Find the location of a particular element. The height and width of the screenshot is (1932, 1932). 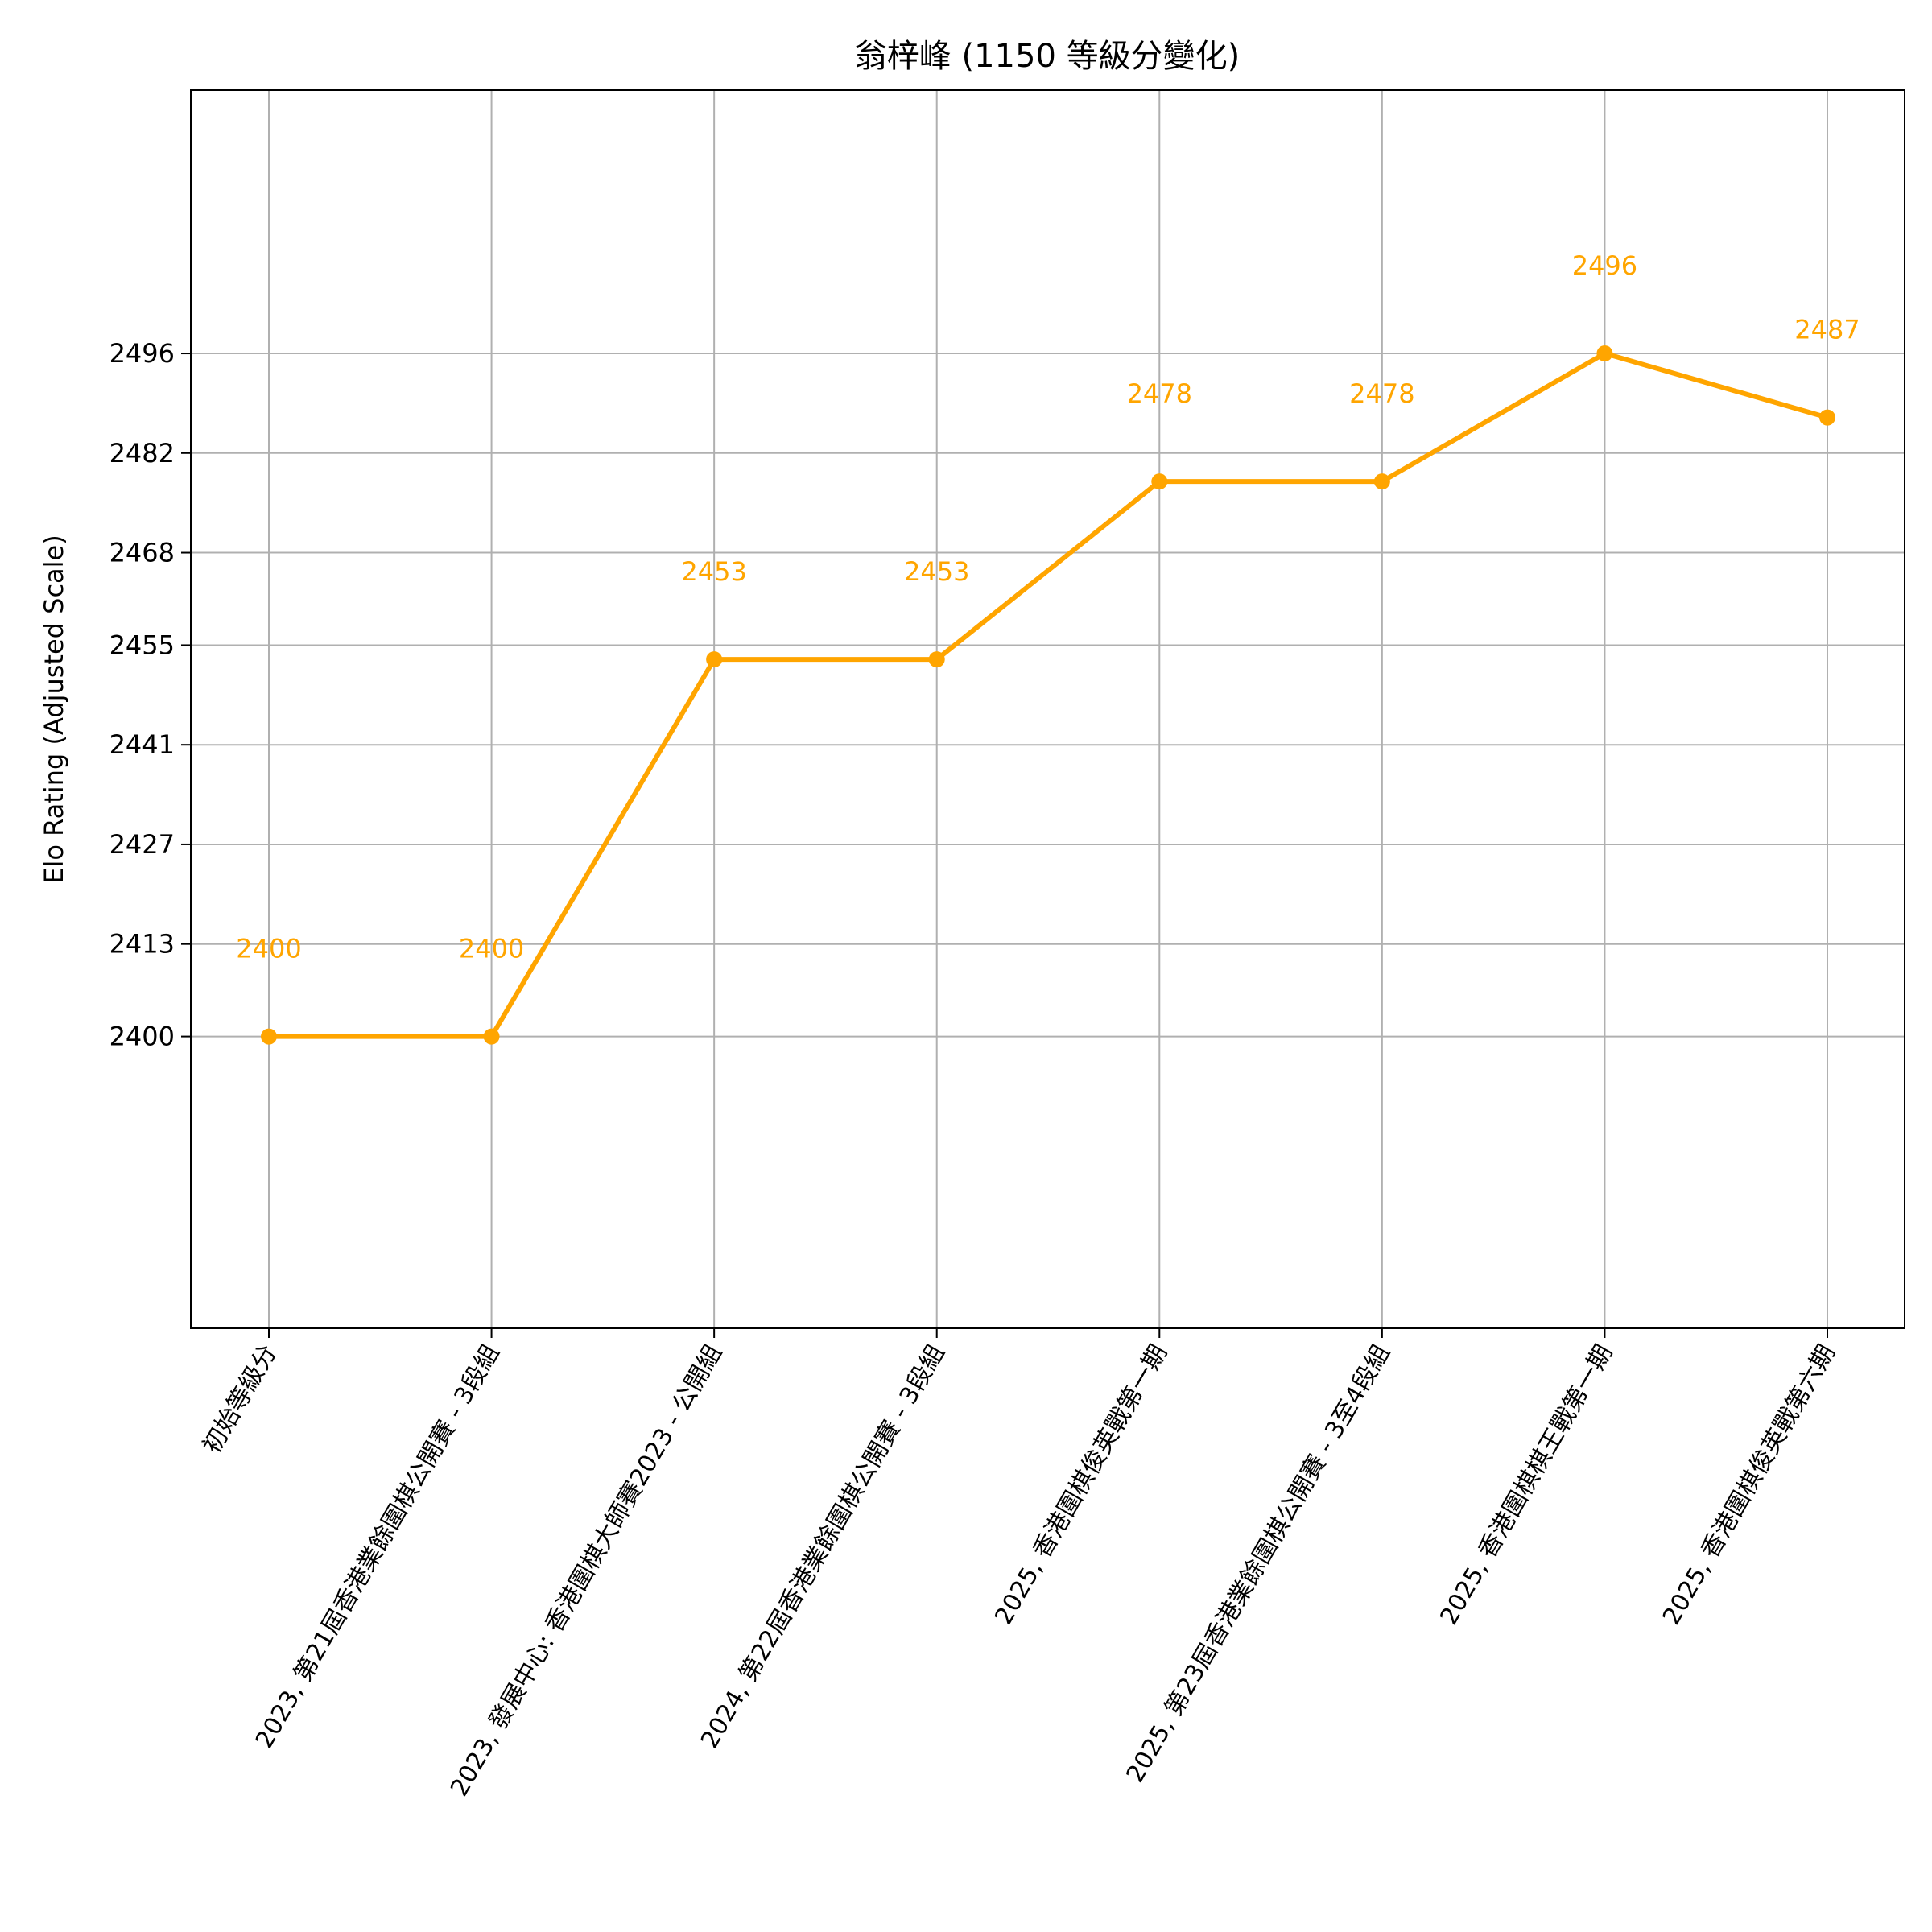

x-tick-label: 2023, 發展中心: 香港圍棋大師賽2023 - 公開組 is located at coordinates (586, 1571).